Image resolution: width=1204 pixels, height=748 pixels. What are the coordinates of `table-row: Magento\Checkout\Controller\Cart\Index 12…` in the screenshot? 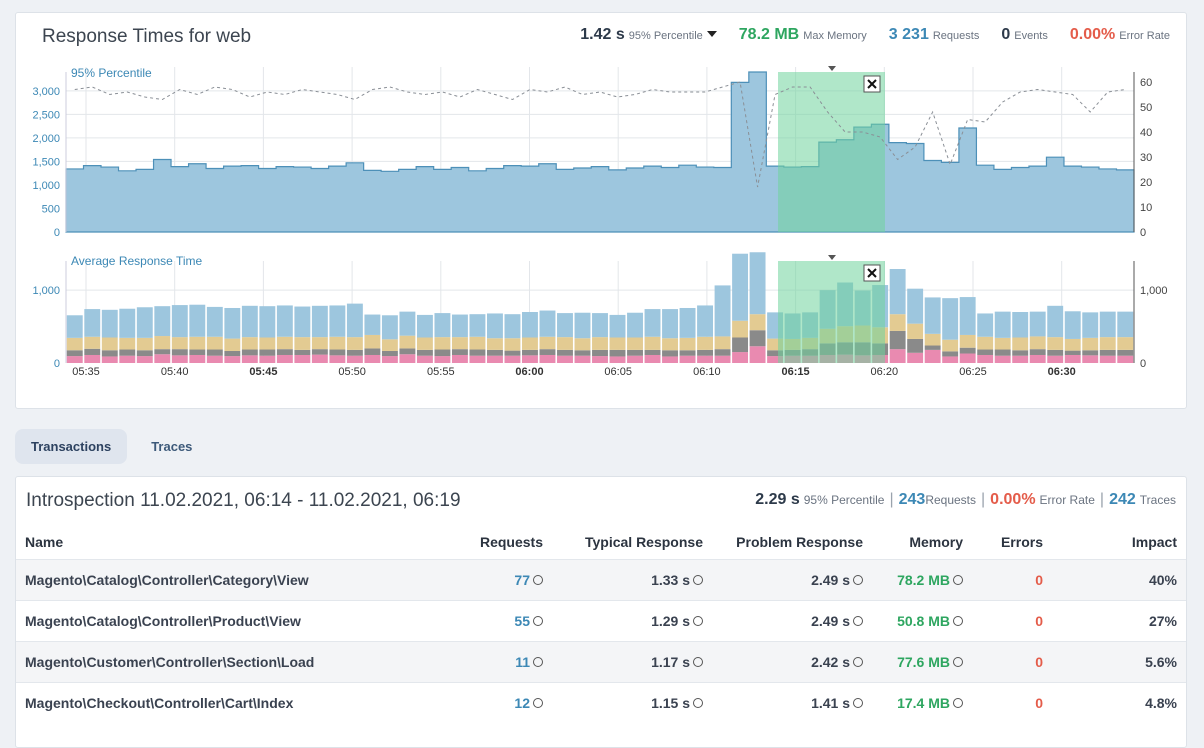 It's located at (601, 702).